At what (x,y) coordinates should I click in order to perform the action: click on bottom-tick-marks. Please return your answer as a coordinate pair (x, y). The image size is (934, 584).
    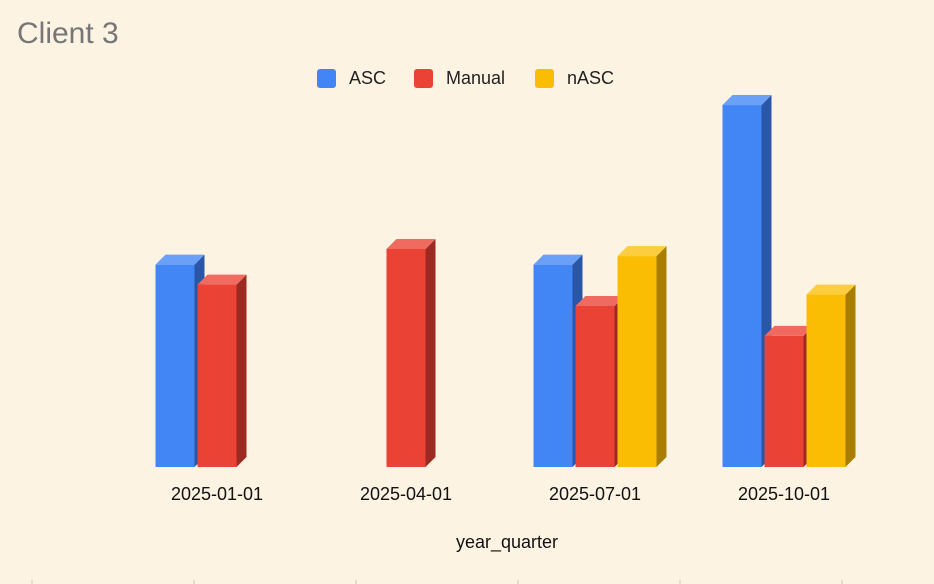
    Looking at the image, I should click on (437, 582).